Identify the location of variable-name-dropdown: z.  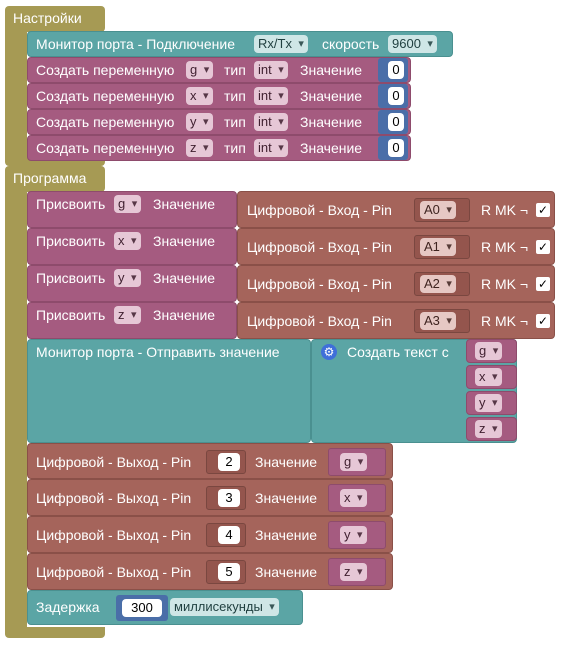
(199, 148).